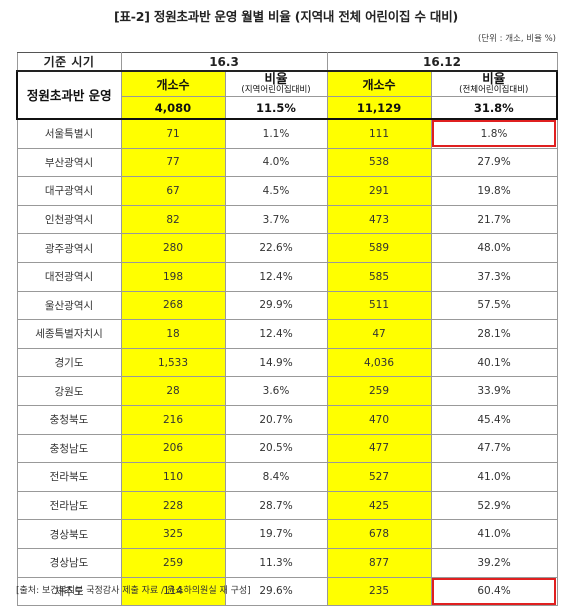 The image size is (572, 606). What do you see at coordinates (276, 305) in the screenshot?
I see `rate1-cell: 29.9%` at bounding box center [276, 305].